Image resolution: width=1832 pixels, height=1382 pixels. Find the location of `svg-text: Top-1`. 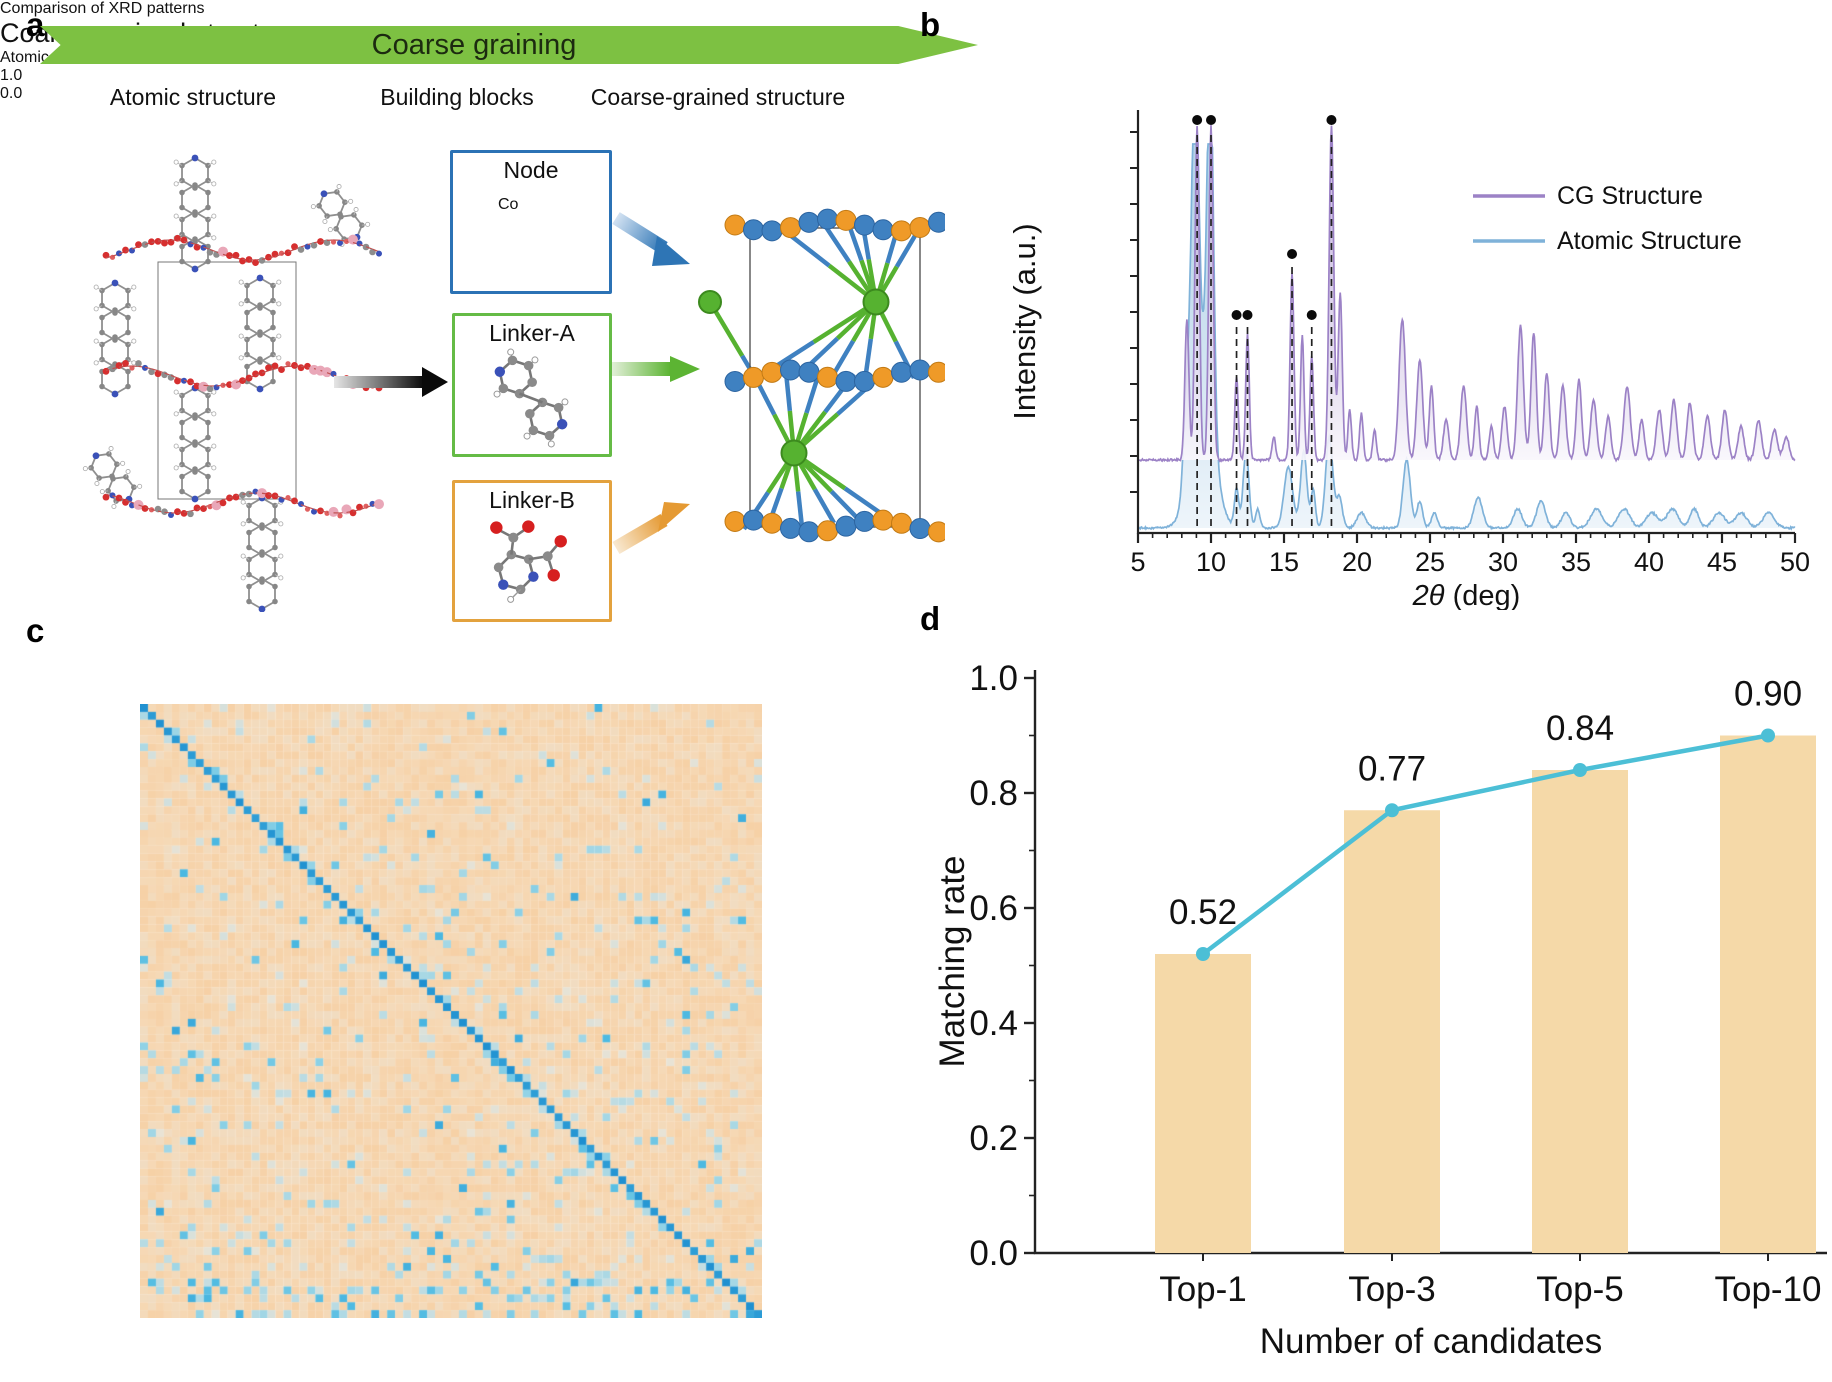

svg-text: Top-1 is located at coordinates (1203, 1289).